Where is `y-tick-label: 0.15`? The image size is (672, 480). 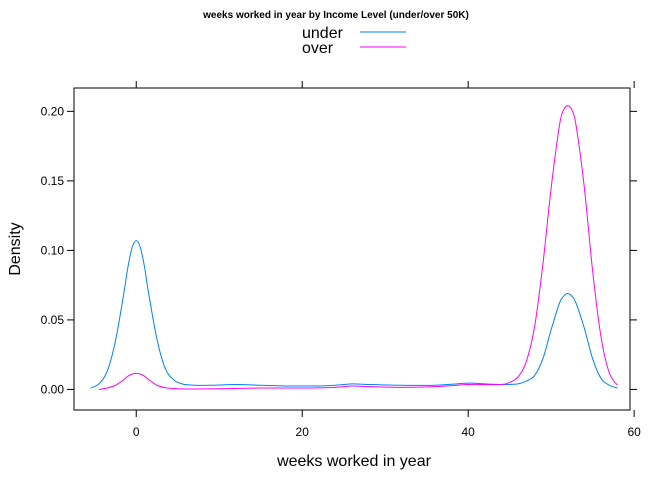
y-tick-label: 0.15 is located at coordinates (53, 181).